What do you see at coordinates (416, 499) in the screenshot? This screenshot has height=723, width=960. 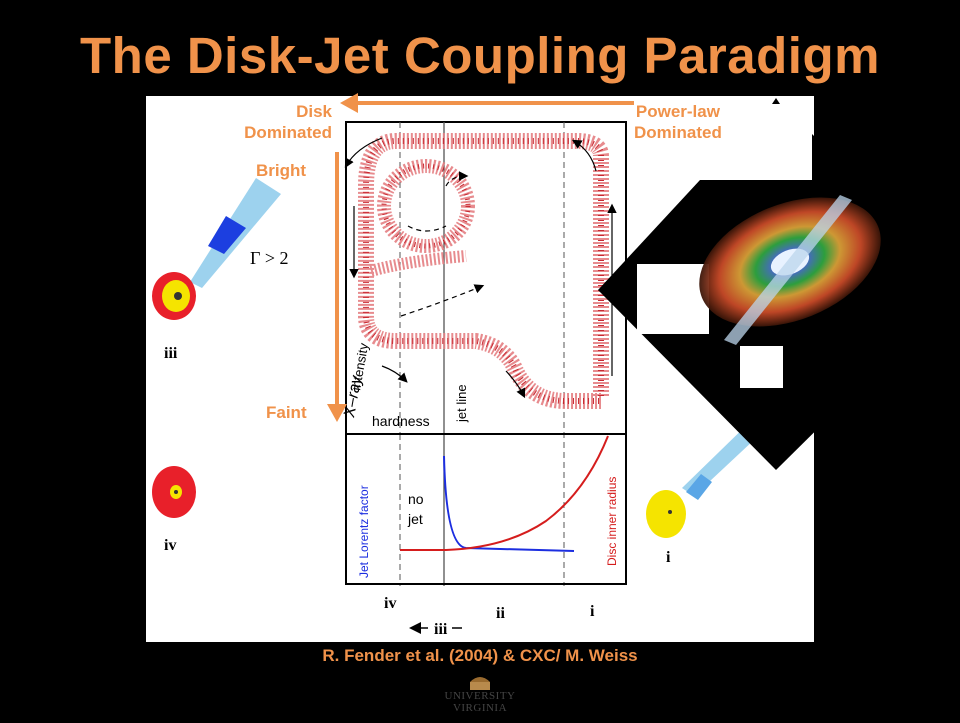 I see `no-jet-label-1: no` at bounding box center [416, 499].